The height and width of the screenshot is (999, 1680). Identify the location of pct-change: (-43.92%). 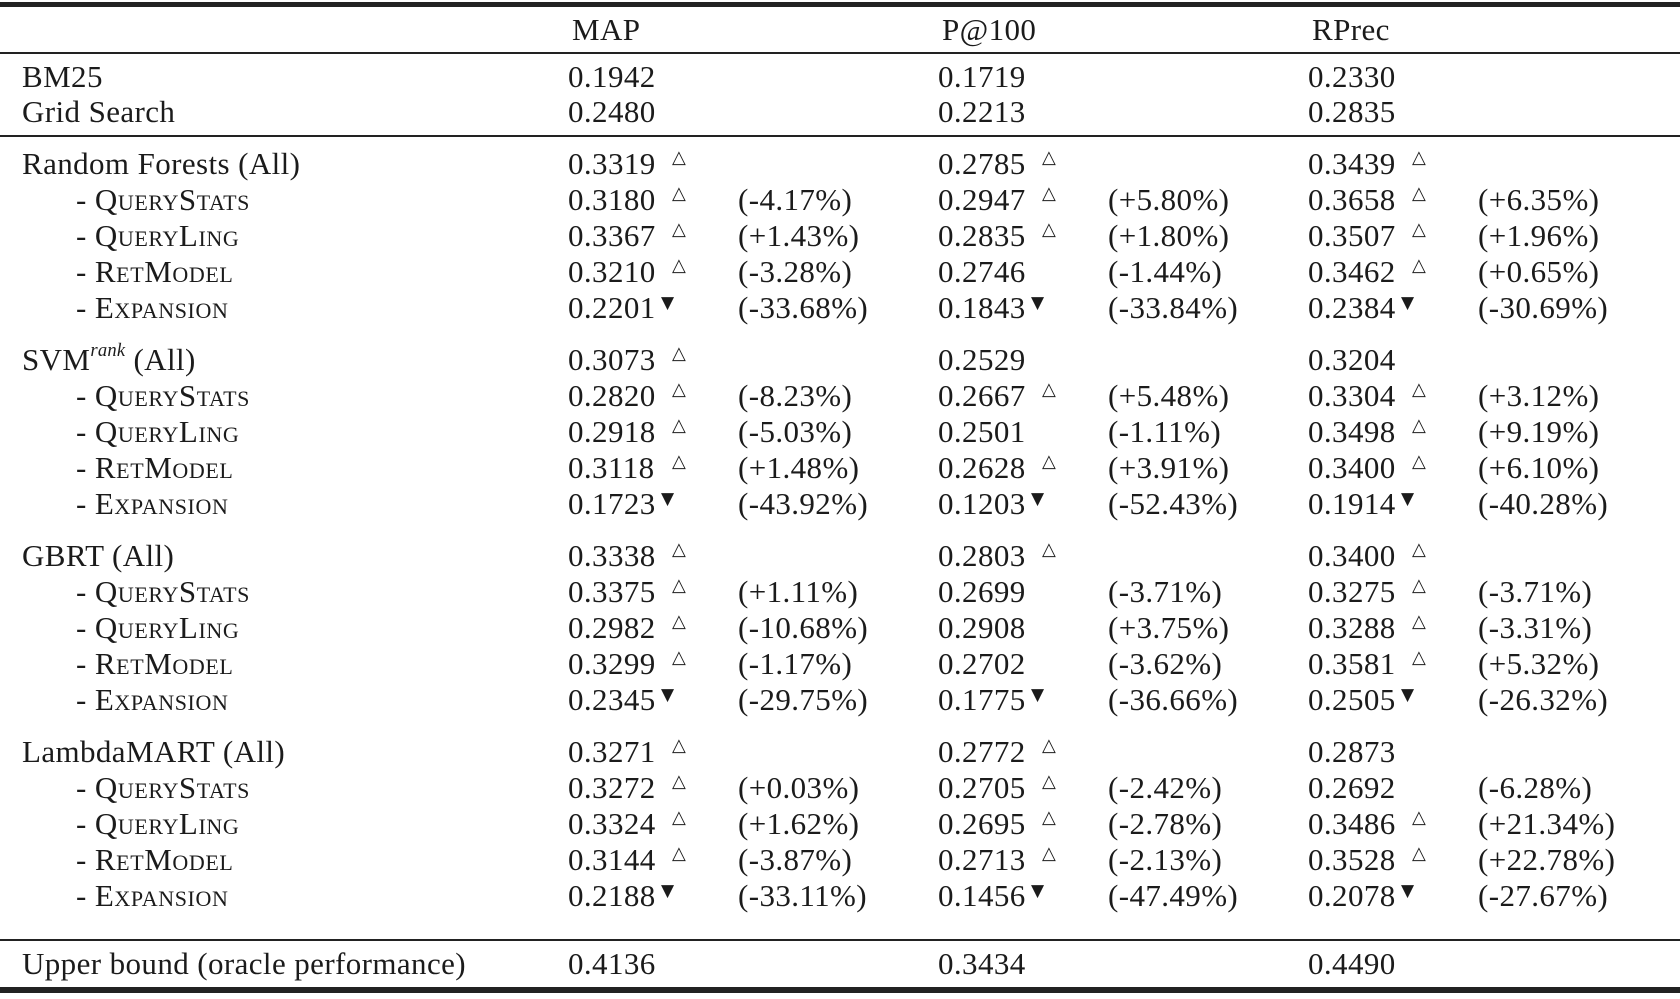
(803, 503).